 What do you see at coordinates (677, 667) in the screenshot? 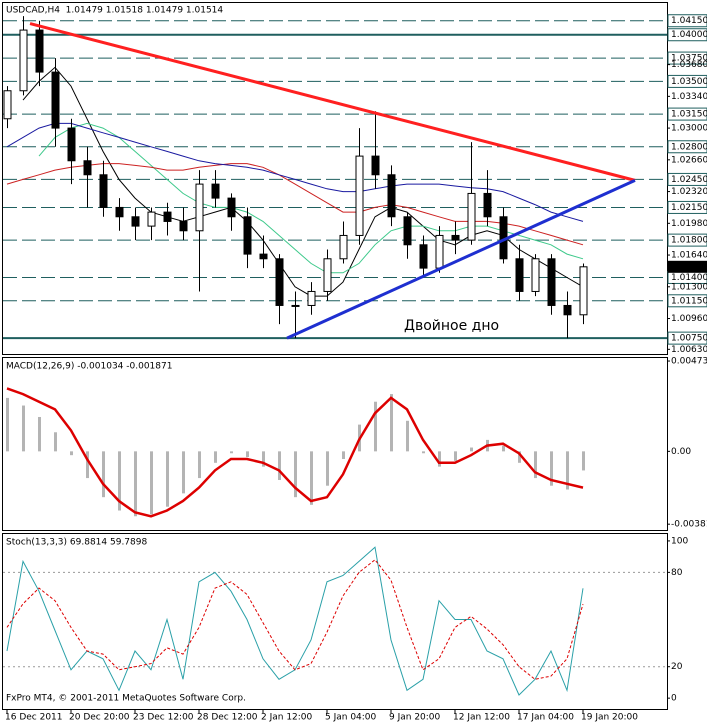
I see `y-tick-label: 20` at bounding box center [677, 667].